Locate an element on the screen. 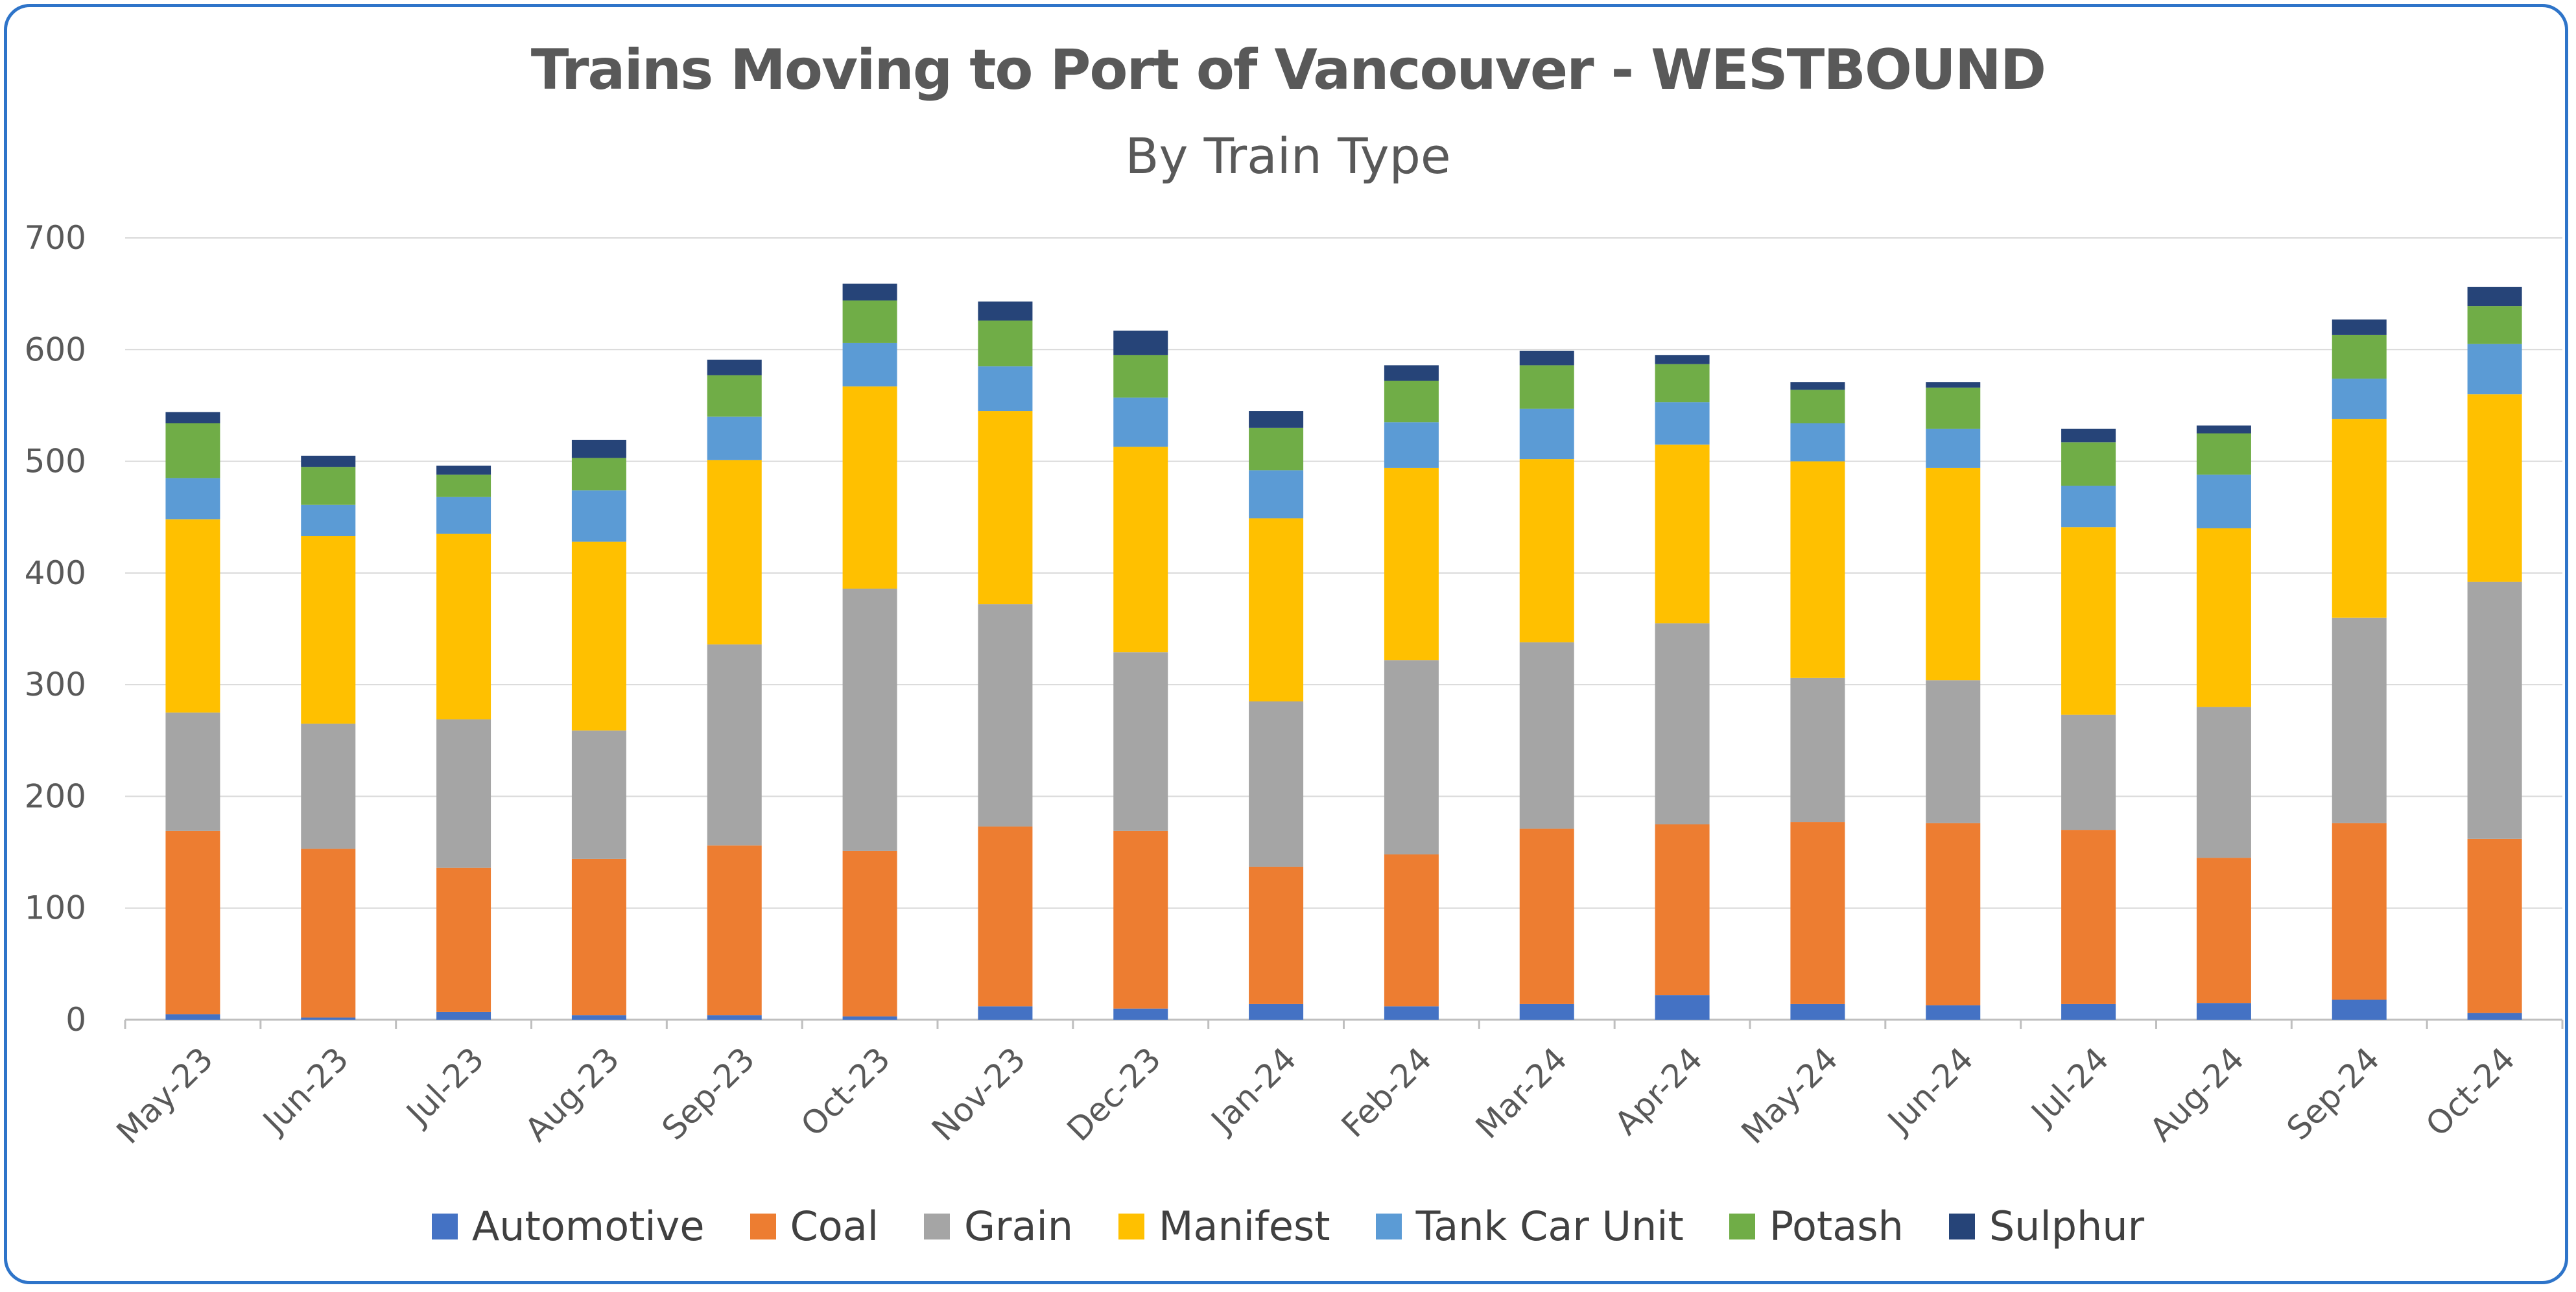 This screenshot has width=2576, height=1292. legend-label: Automotive is located at coordinates (588, 1226).